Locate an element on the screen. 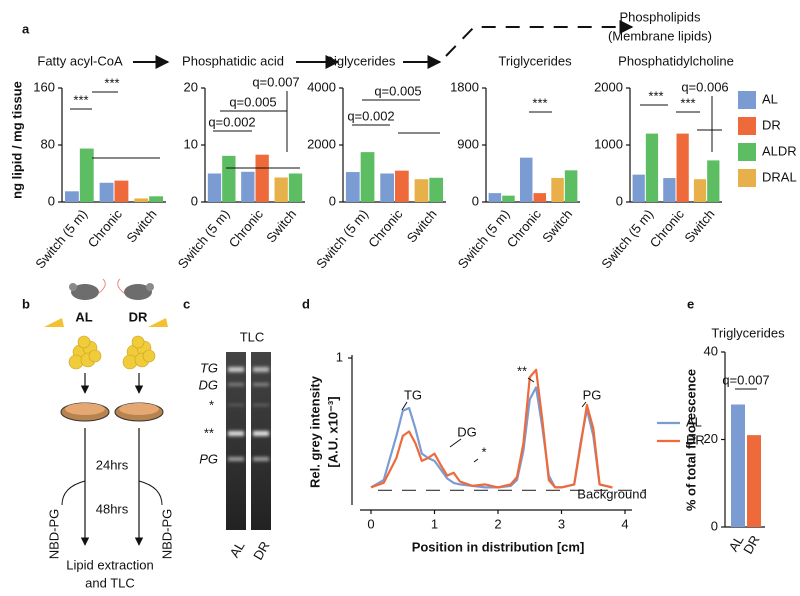  peak-label: * is located at coordinates (483, 451).